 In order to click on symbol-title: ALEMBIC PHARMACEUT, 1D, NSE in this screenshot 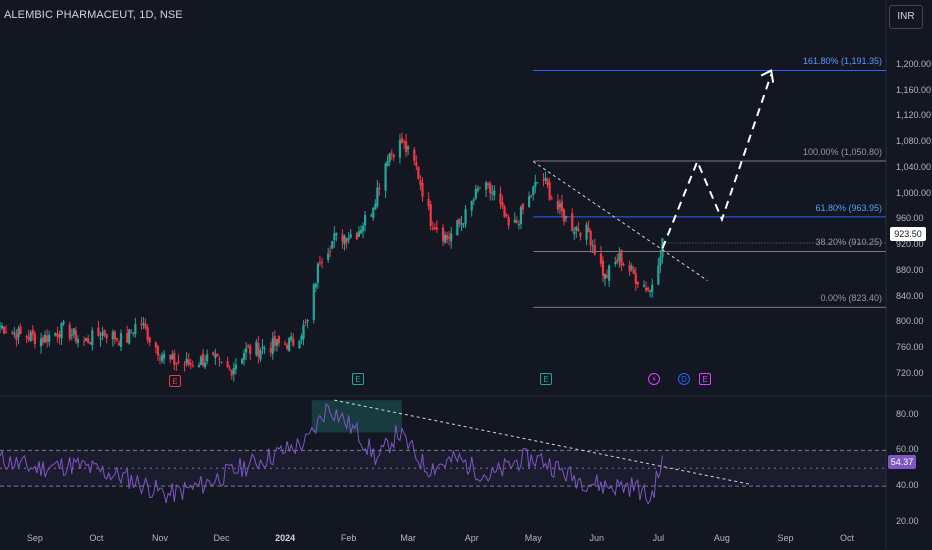, I will do `click(93, 15)`.